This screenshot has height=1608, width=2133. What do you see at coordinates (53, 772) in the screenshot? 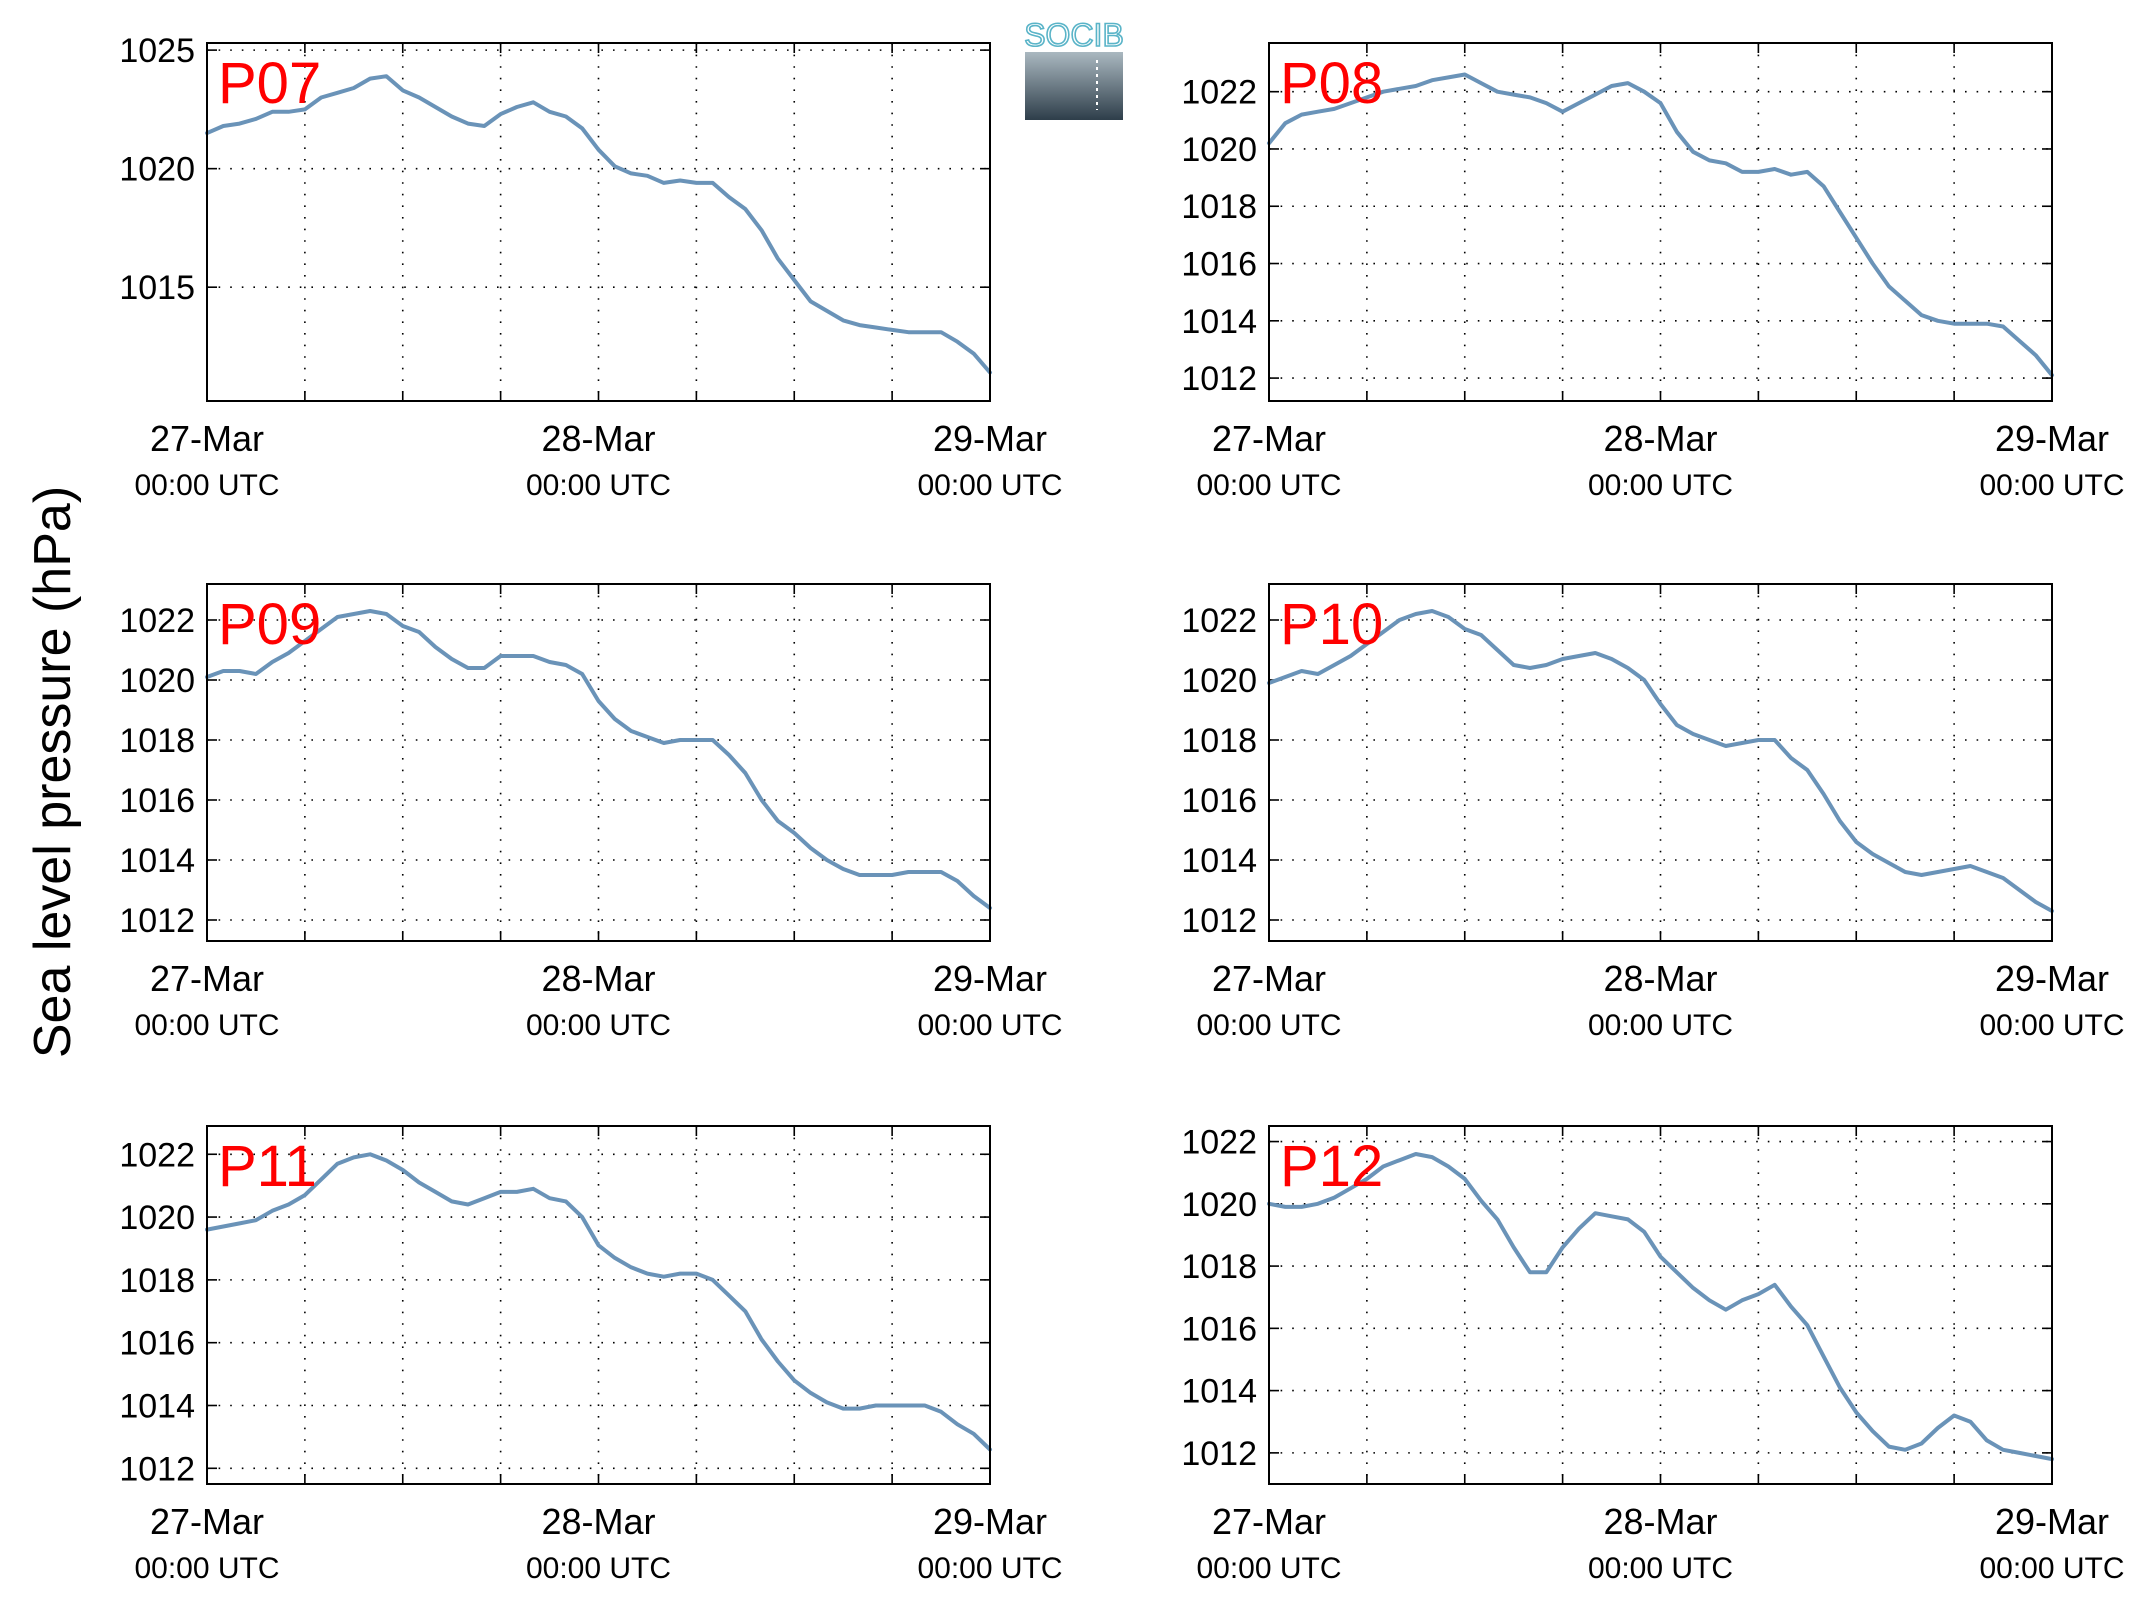
I see `y-axis-label: Sea level pressure (hPa)` at bounding box center [53, 772].